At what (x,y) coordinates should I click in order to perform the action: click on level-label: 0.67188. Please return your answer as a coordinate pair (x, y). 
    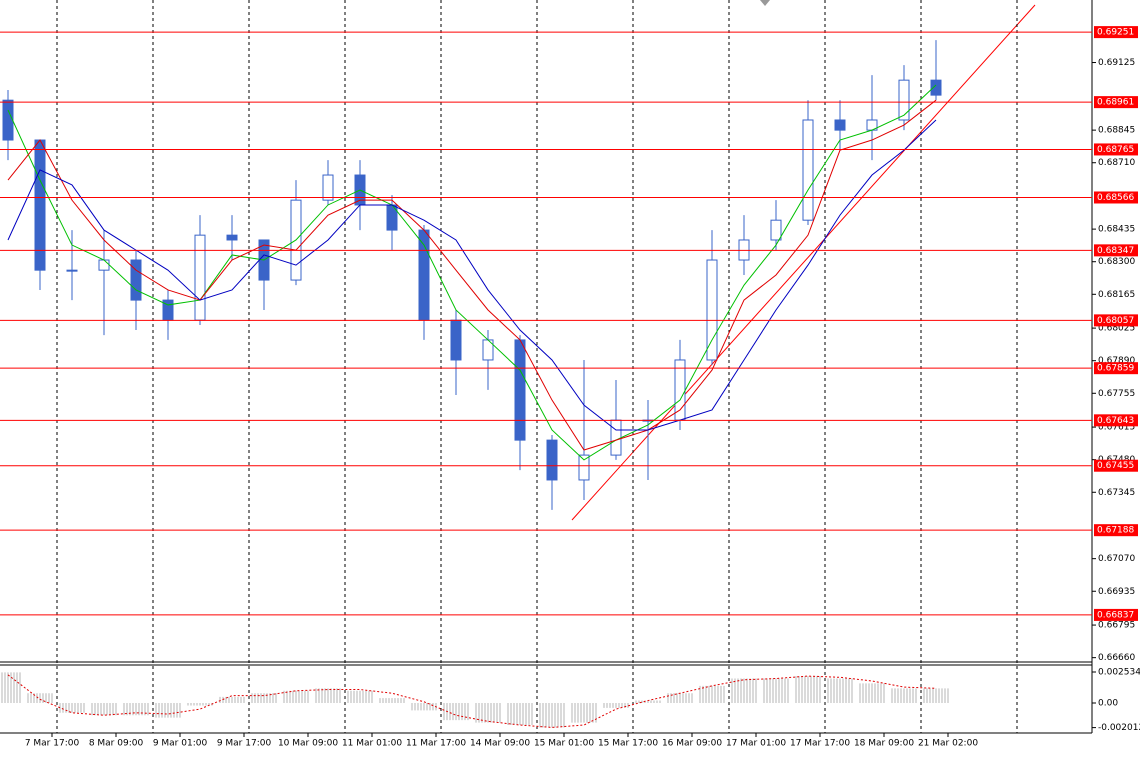
    Looking at the image, I should click on (1115, 531).